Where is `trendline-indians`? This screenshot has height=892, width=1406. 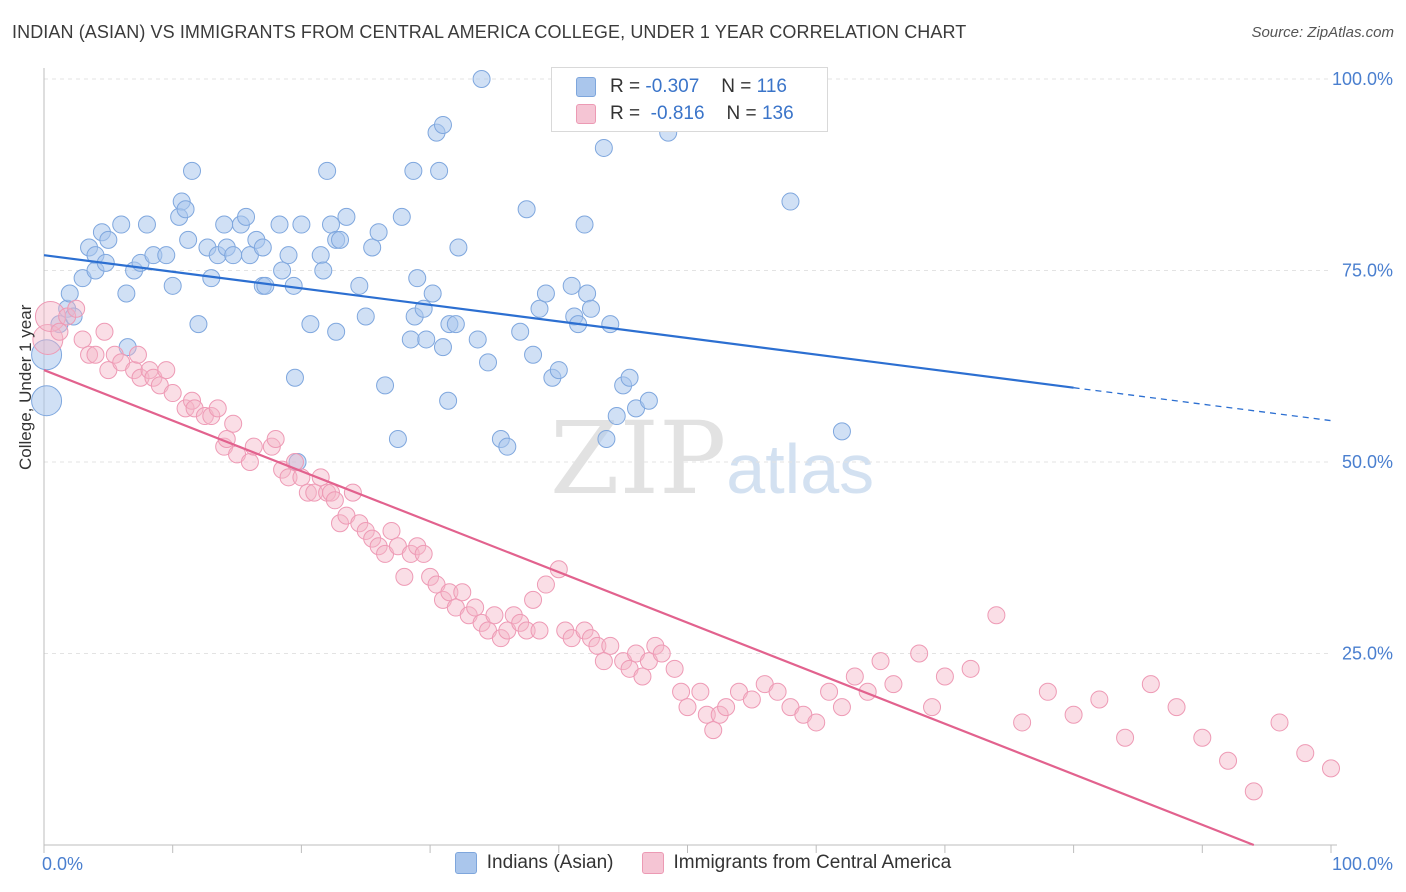 trendline-indians is located at coordinates (558, 321).